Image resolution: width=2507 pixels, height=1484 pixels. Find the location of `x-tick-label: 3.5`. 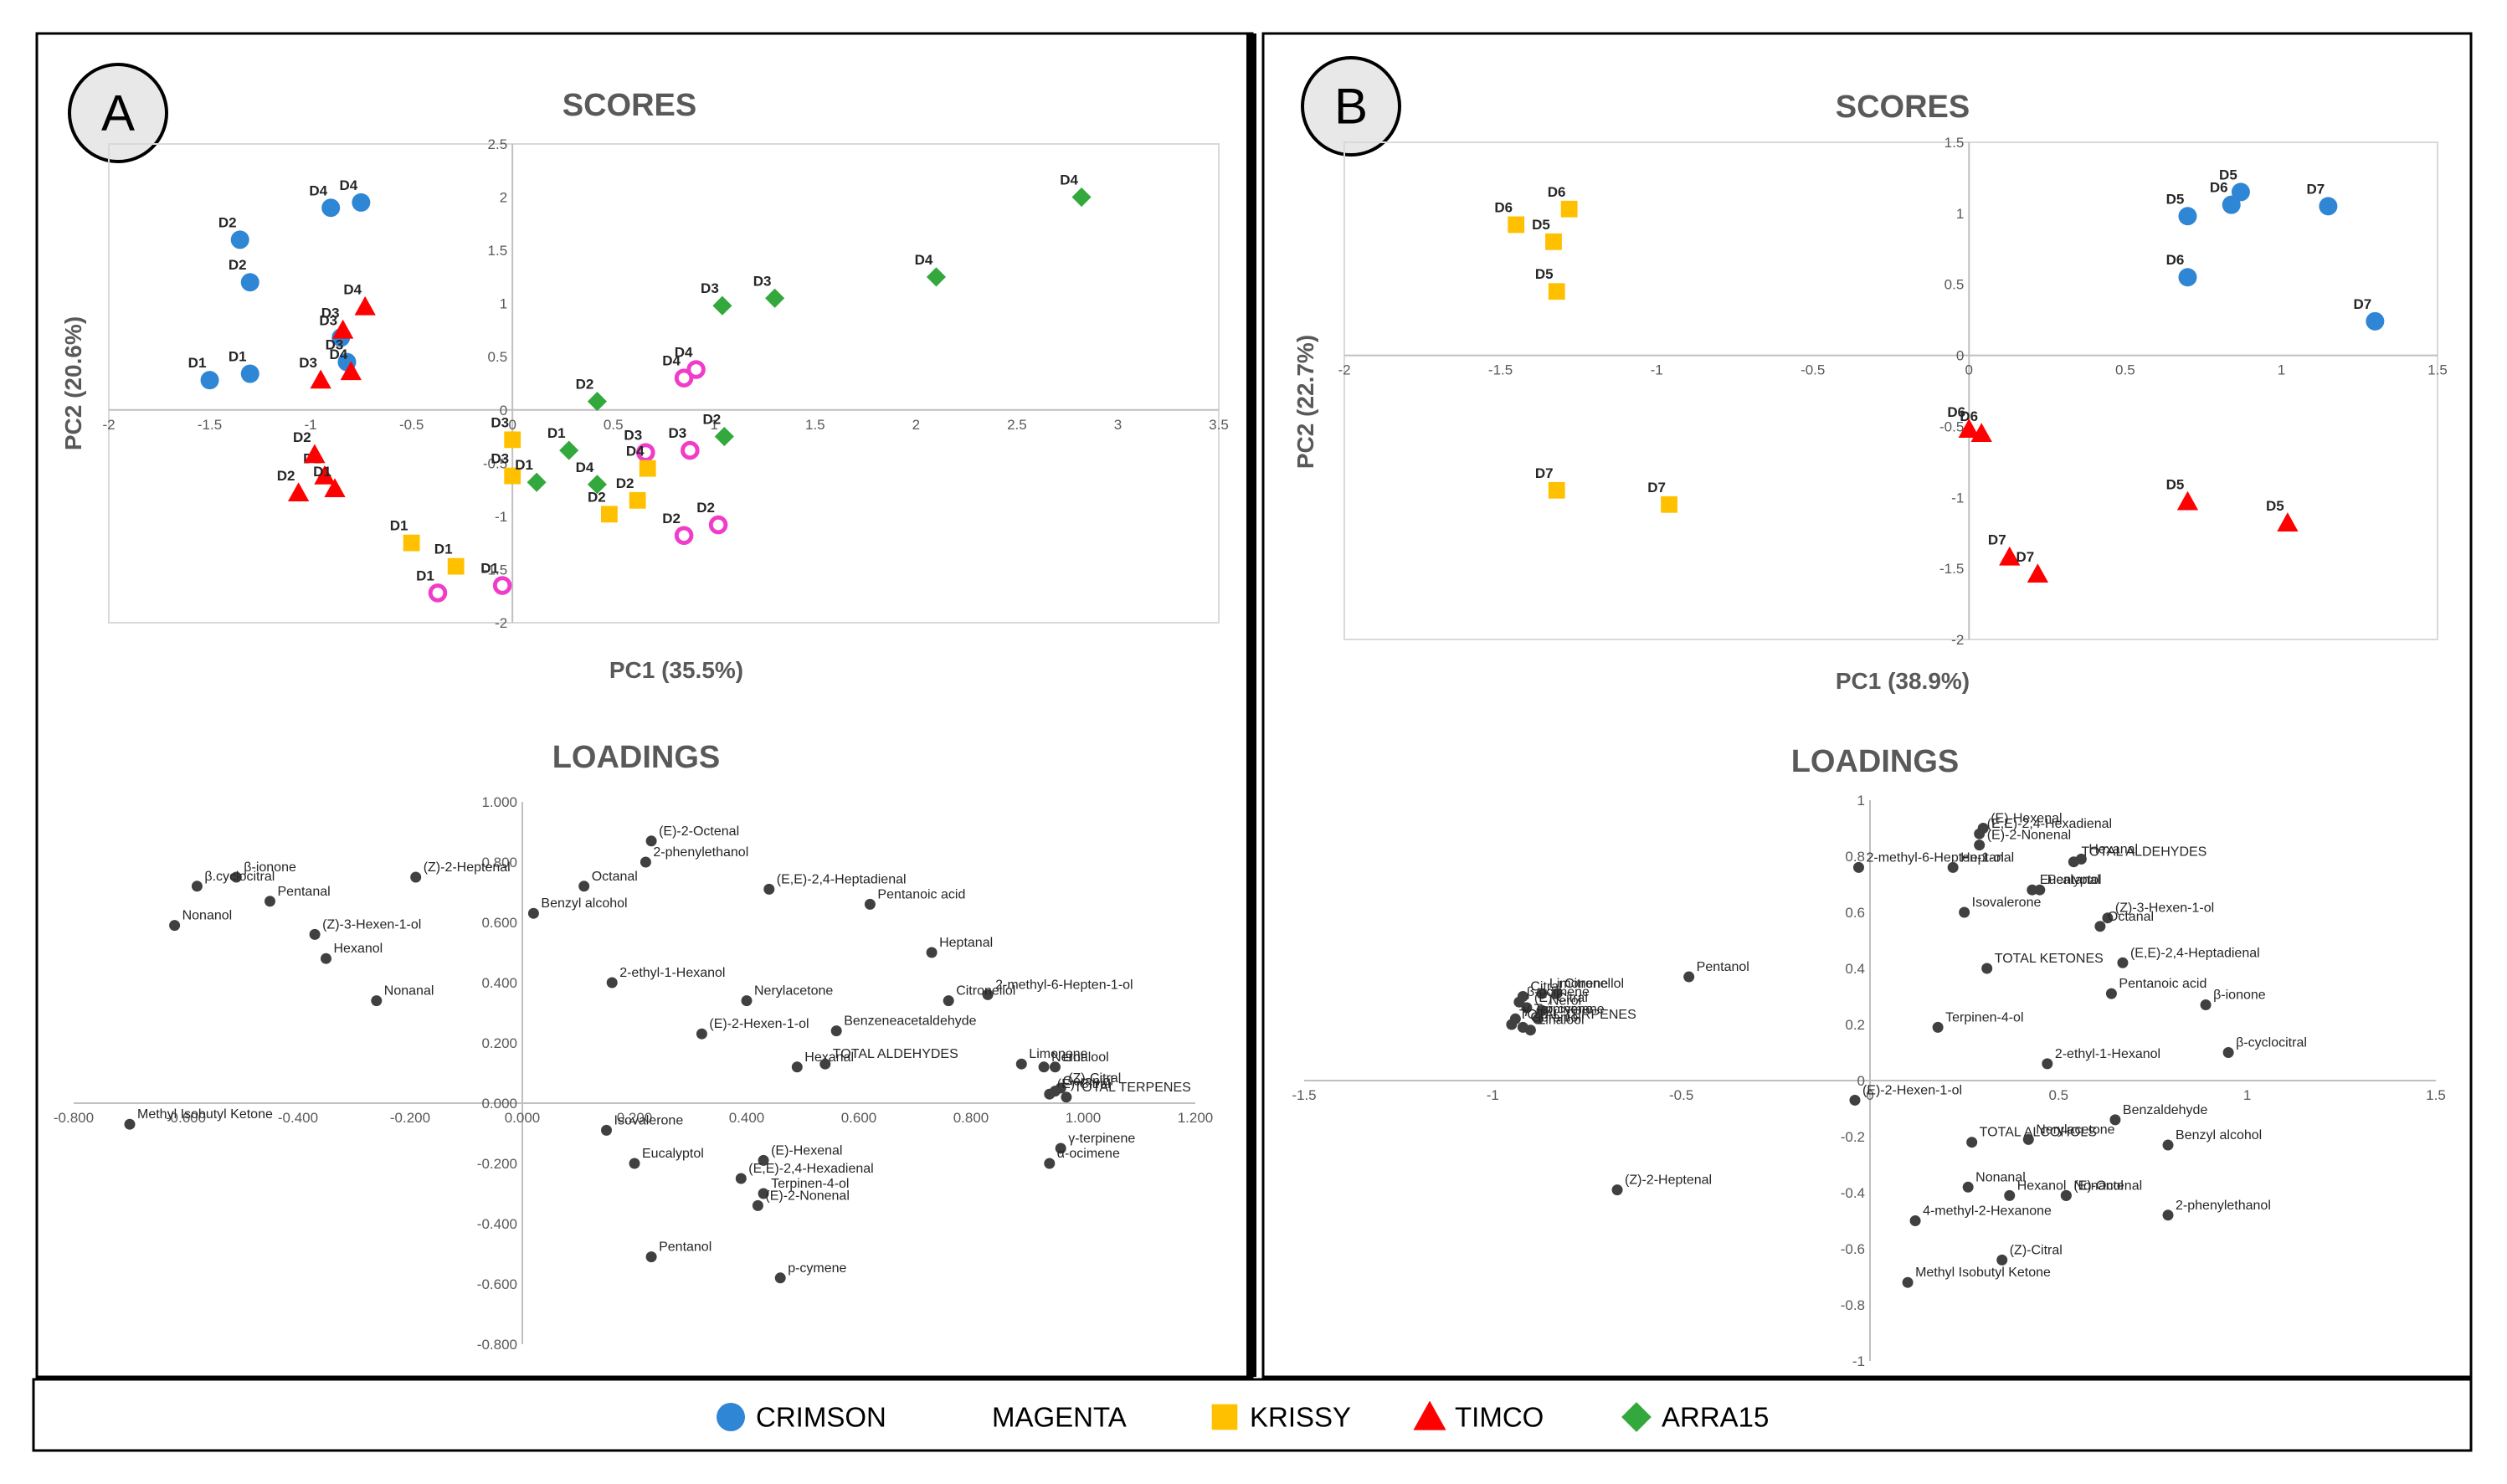

x-tick-label: 3.5 is located at coordinates (1219, 425).